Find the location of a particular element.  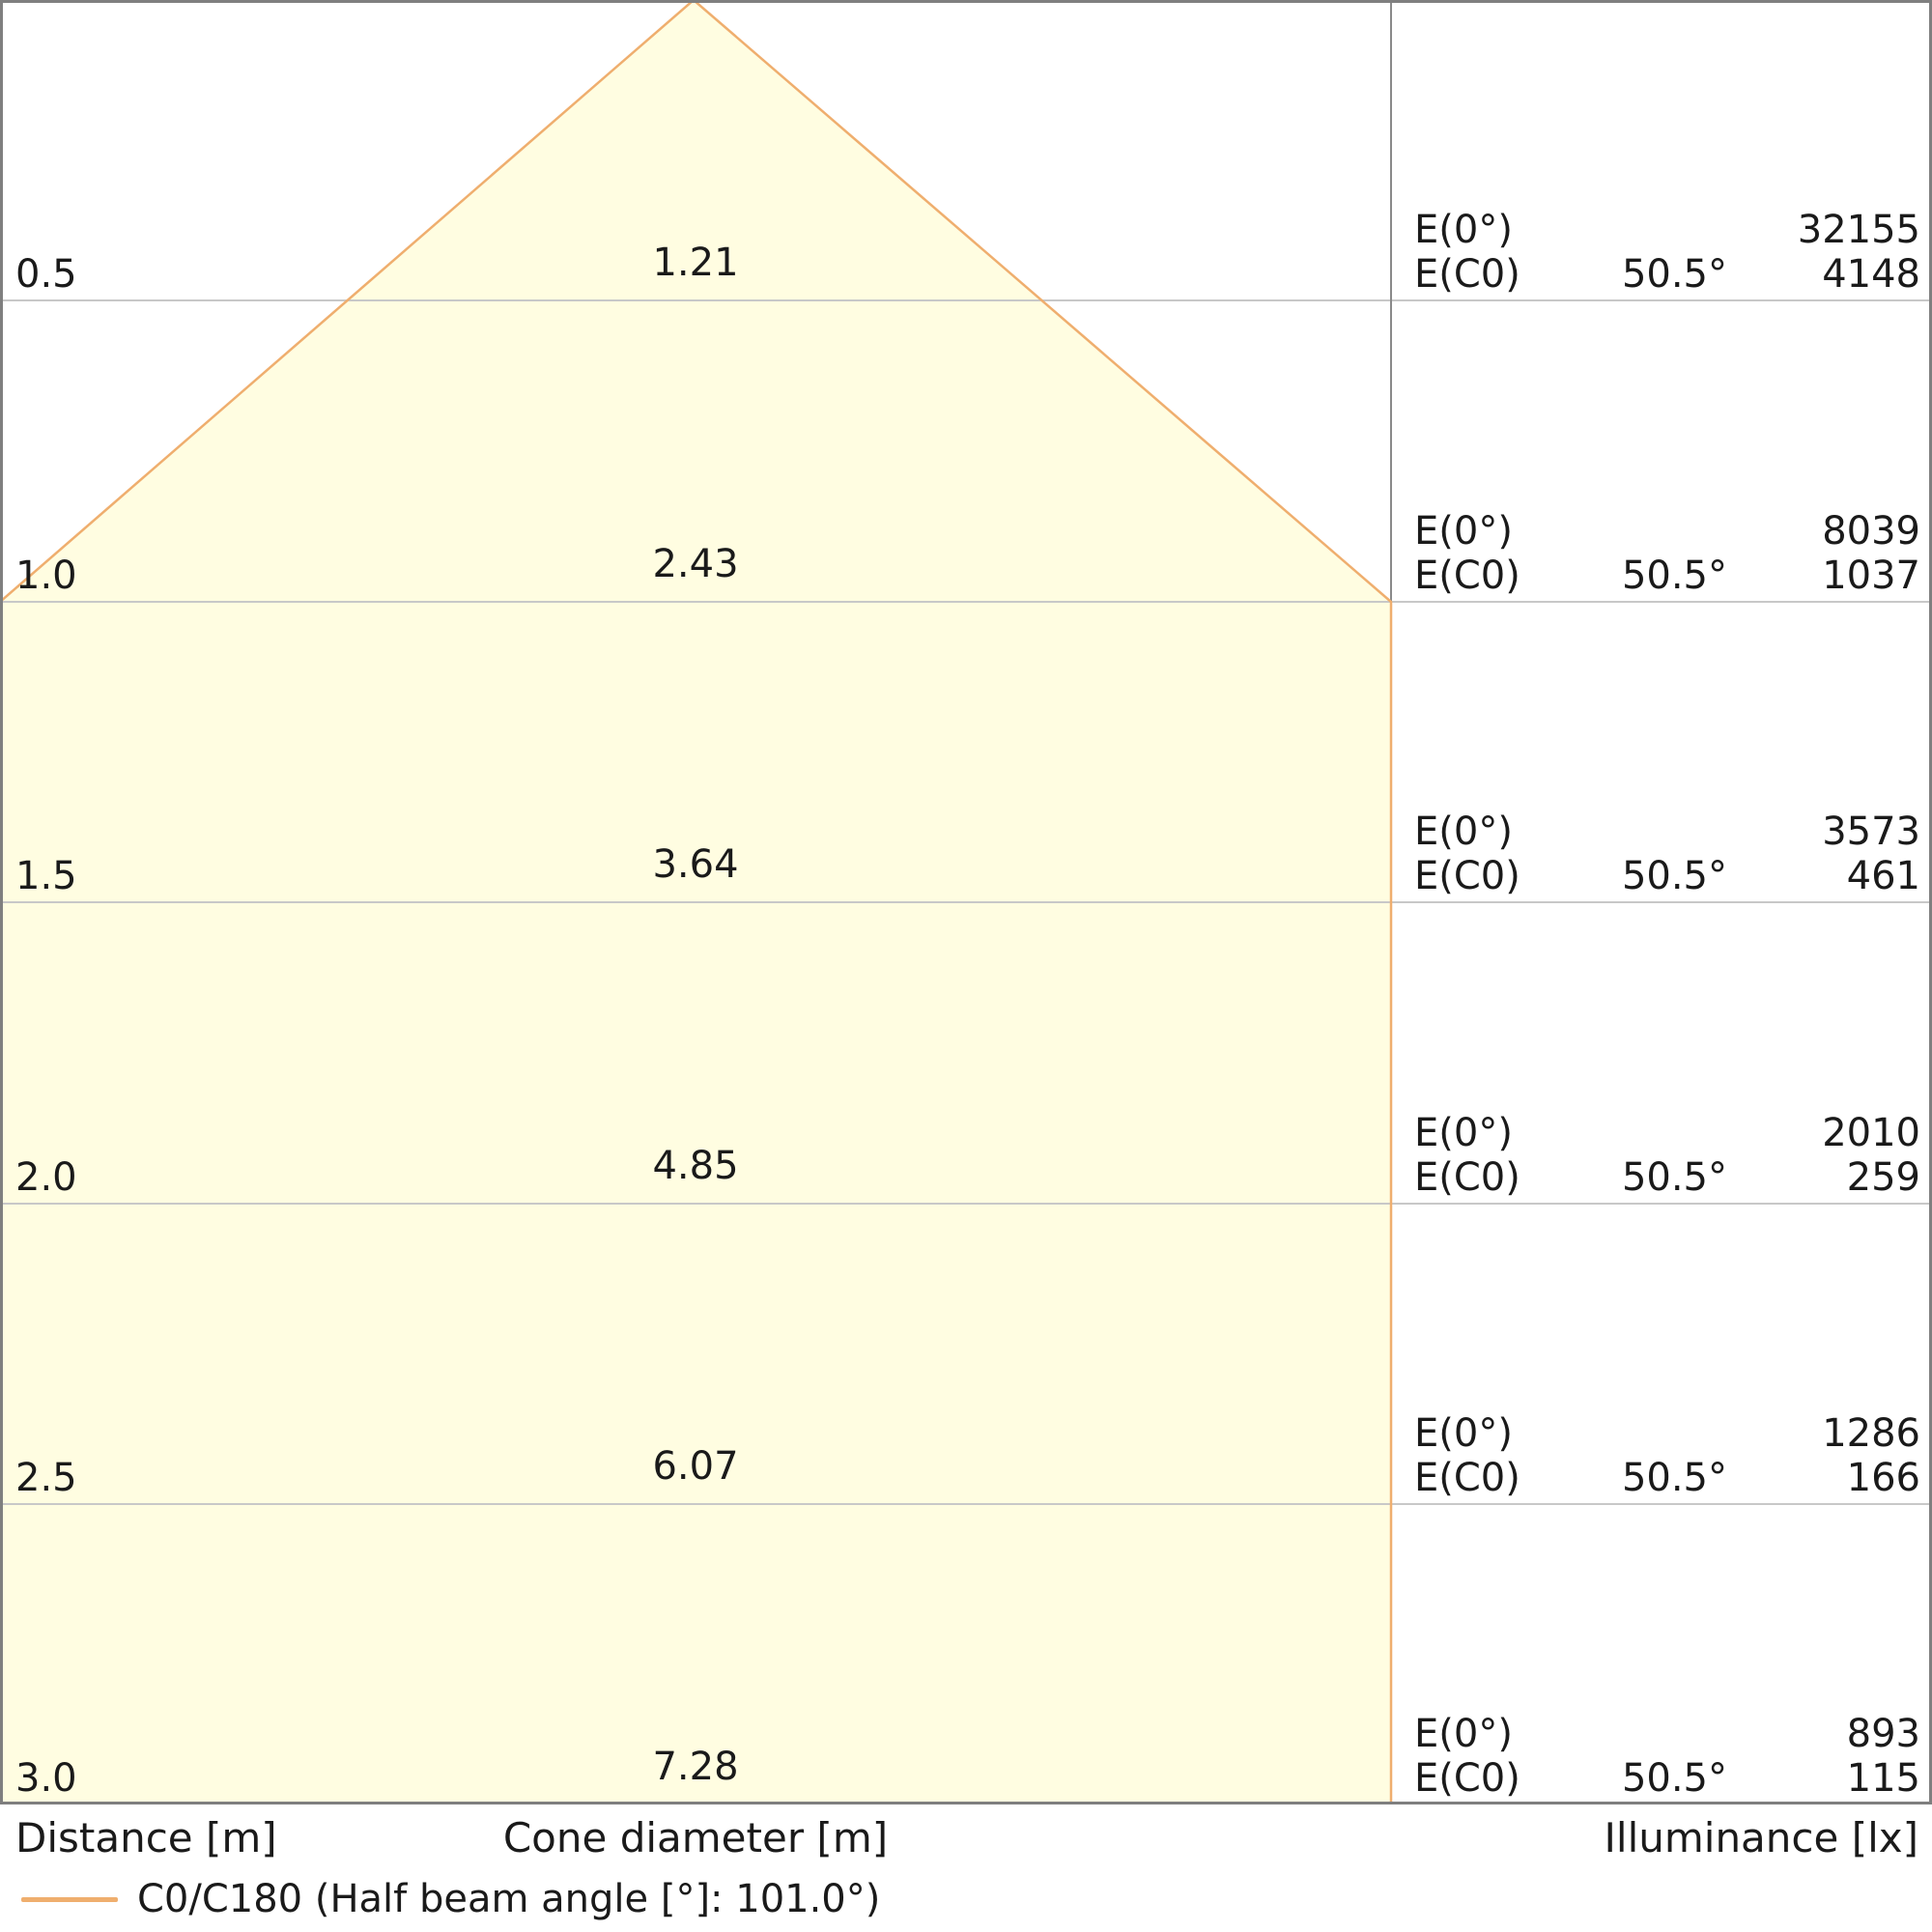

ec0-value: 461 is located at coordinates (1883, 876).